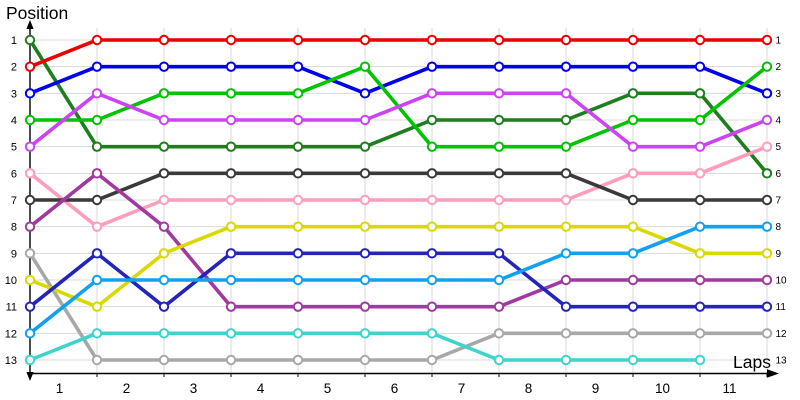  What do you see at coordinates (779, 147) in the screenshot?
I see `y-tick-label-right: 5` at bounding box center [779, 147].